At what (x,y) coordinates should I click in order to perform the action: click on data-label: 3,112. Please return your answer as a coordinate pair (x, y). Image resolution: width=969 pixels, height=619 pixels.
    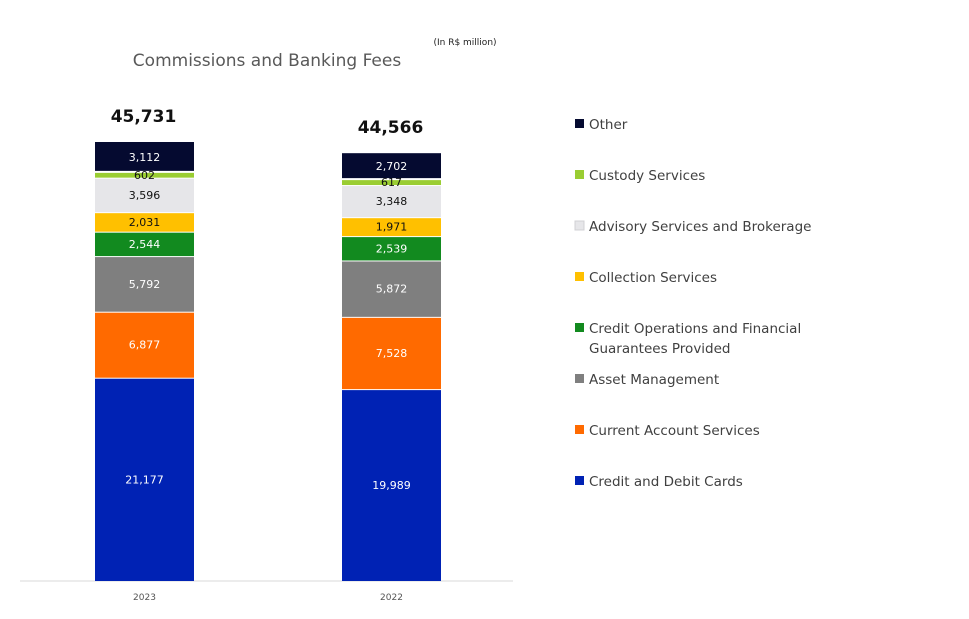
    Looking at the image, I should click on (145, 157).